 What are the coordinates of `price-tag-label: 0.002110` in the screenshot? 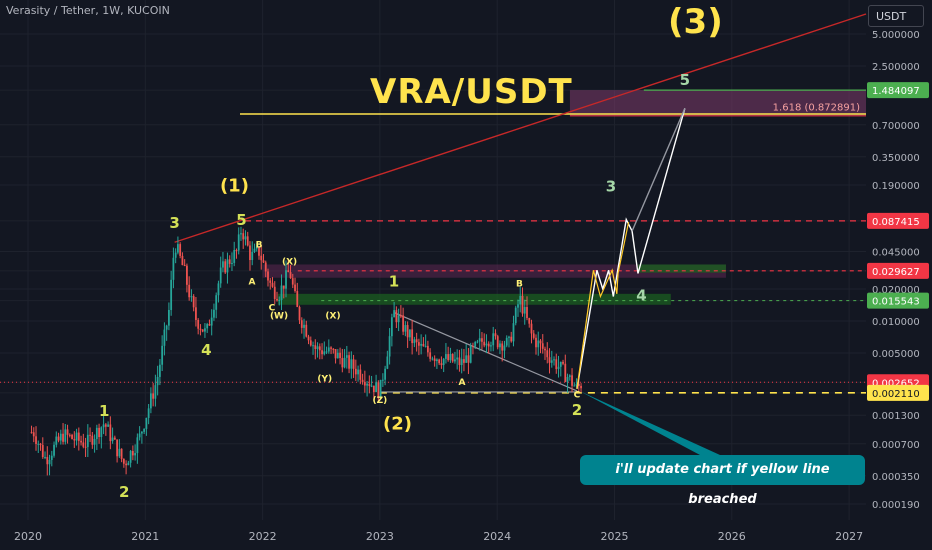 It's located at (896, 394).